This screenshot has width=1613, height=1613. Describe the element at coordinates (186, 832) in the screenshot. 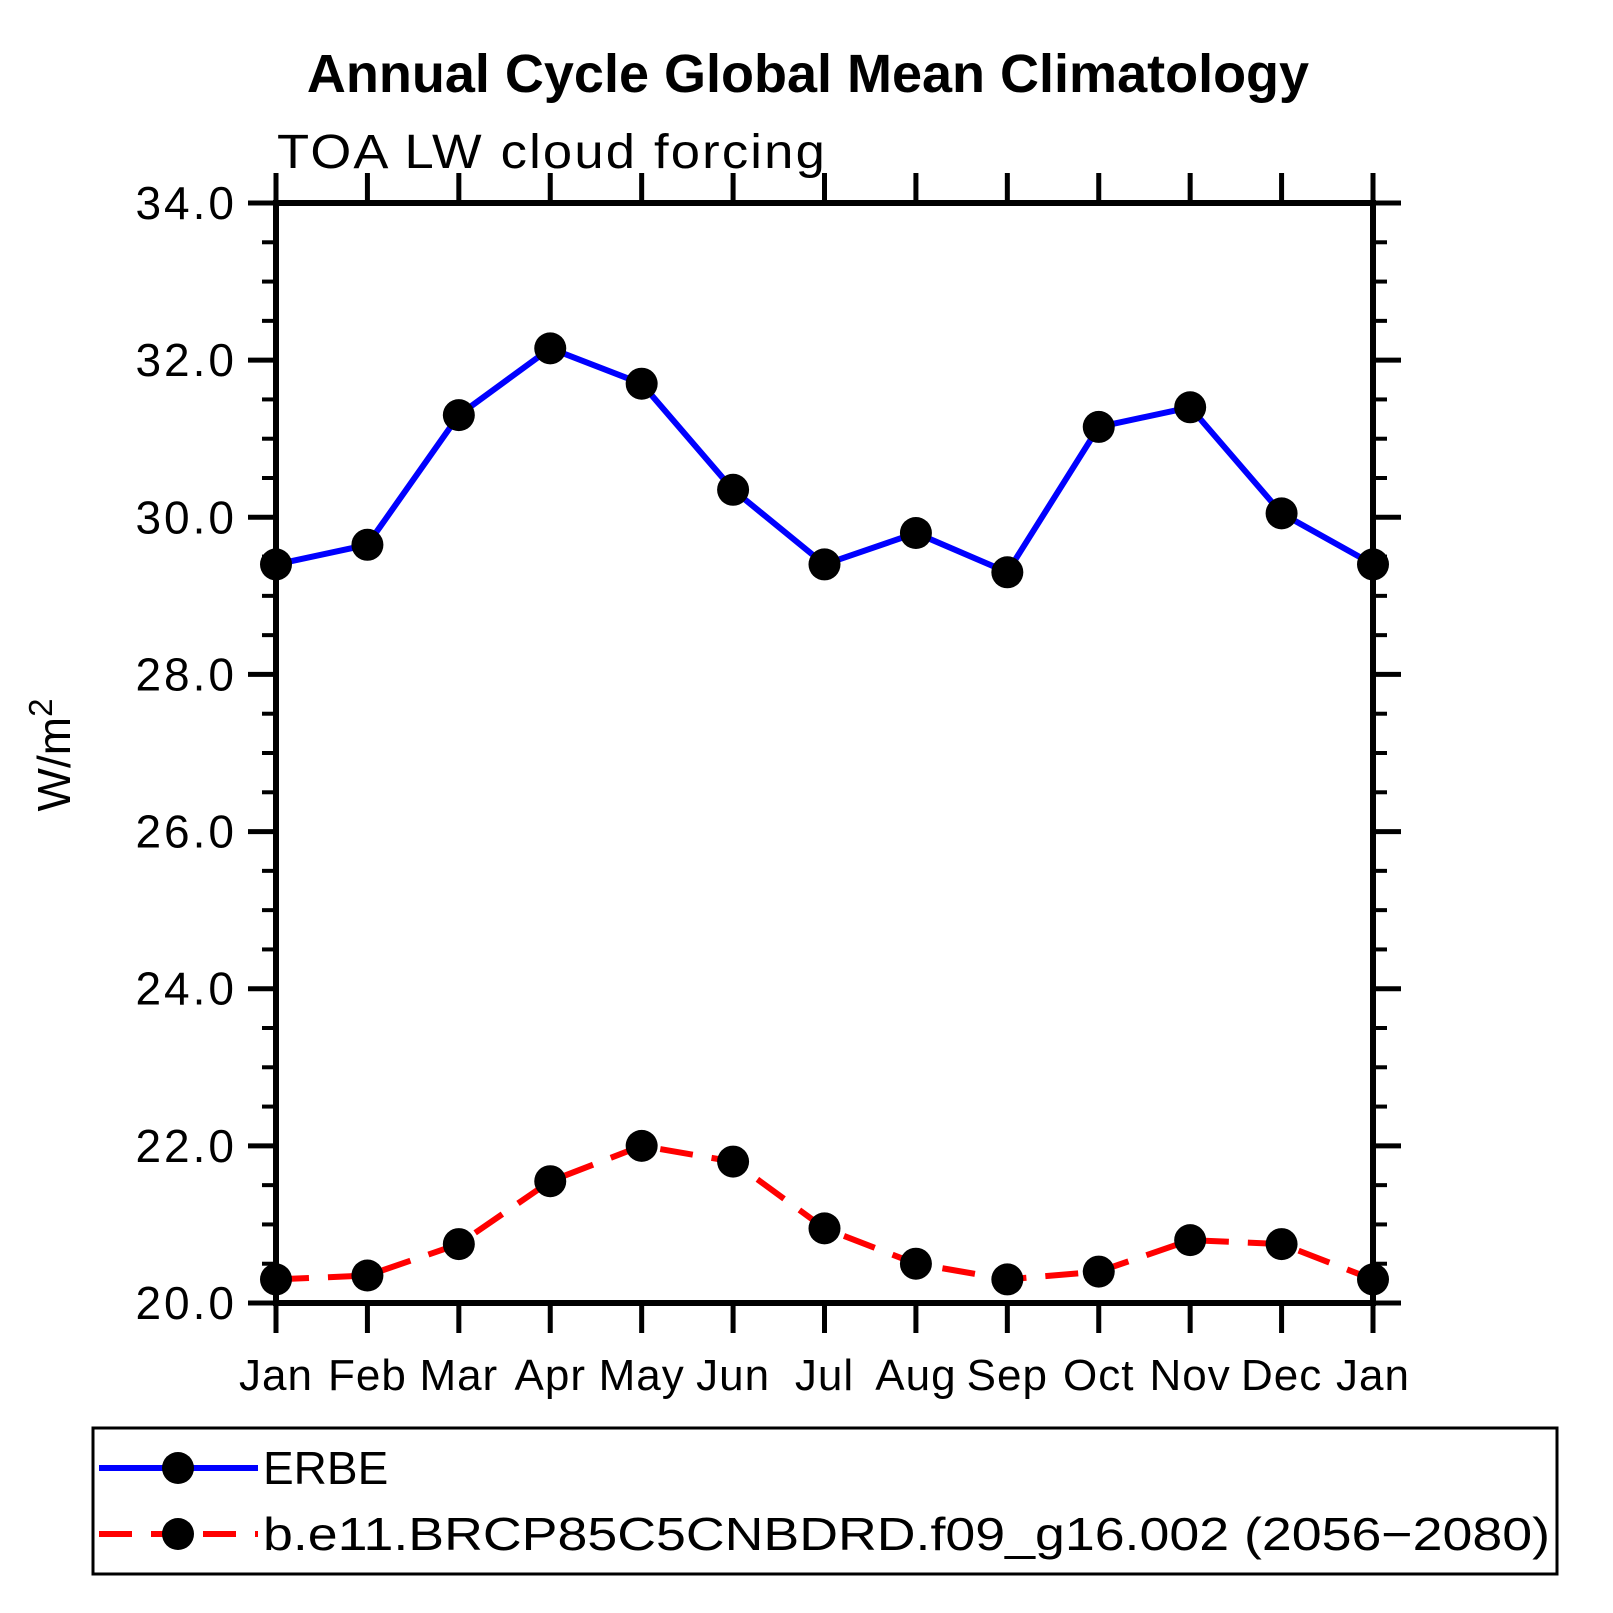

I see `y-tick-label: 26.0` at that location.